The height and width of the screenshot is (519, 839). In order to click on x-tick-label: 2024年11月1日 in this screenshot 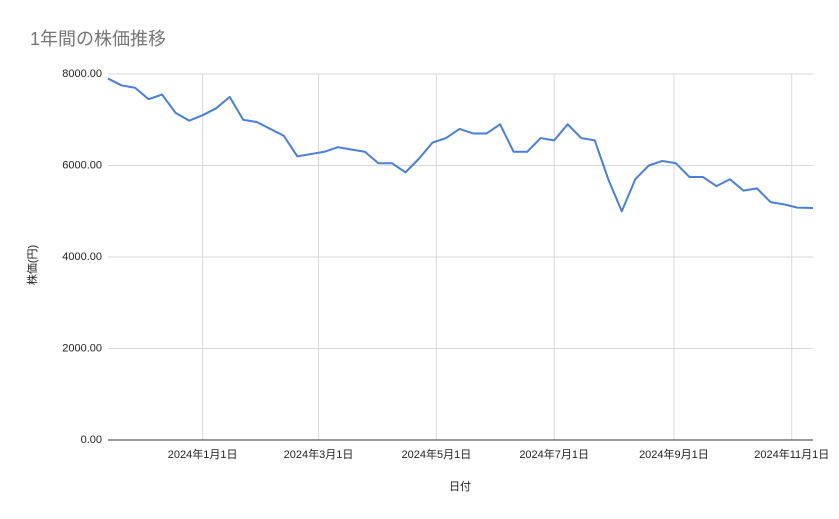, I will do `click(791, 454)`.